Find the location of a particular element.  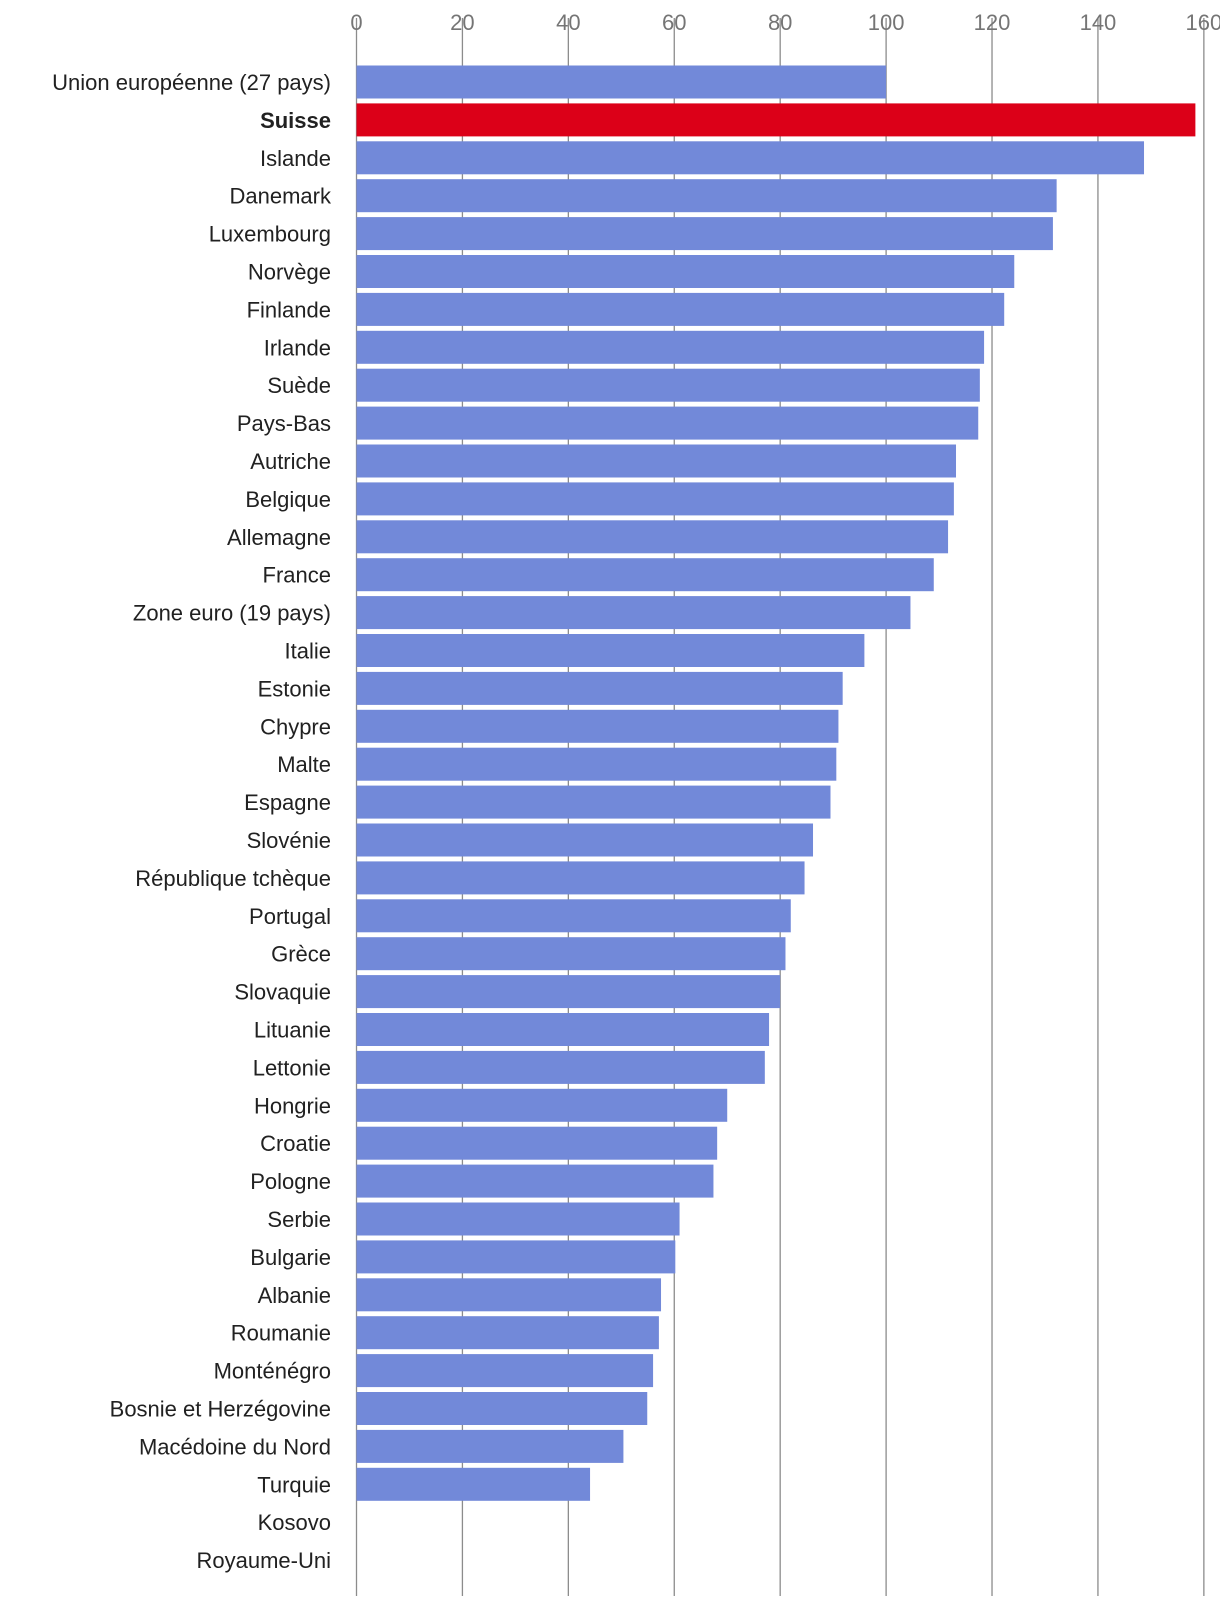

category-label: Union européenne (27 pays) is located at coordinates (191, 82).